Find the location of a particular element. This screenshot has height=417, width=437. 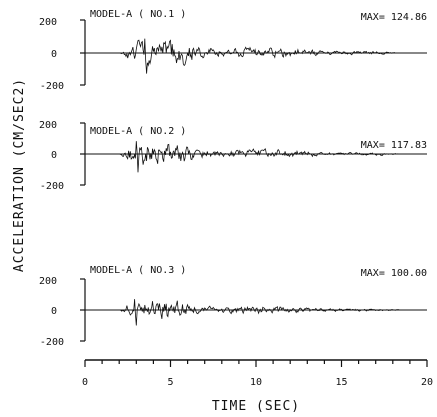

panel-1-trace is located at coordinates (253, 52).